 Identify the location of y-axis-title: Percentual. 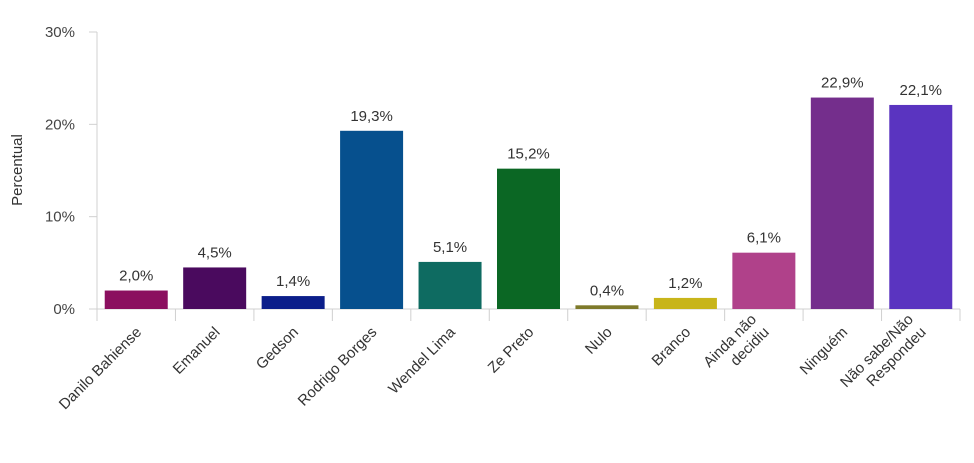
(17, 170).